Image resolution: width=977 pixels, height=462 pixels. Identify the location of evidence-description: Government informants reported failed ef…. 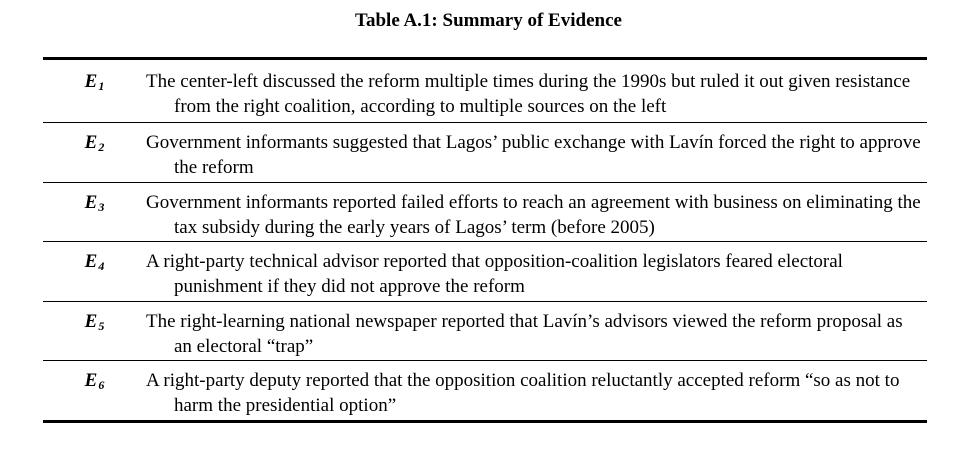
(533, 214).